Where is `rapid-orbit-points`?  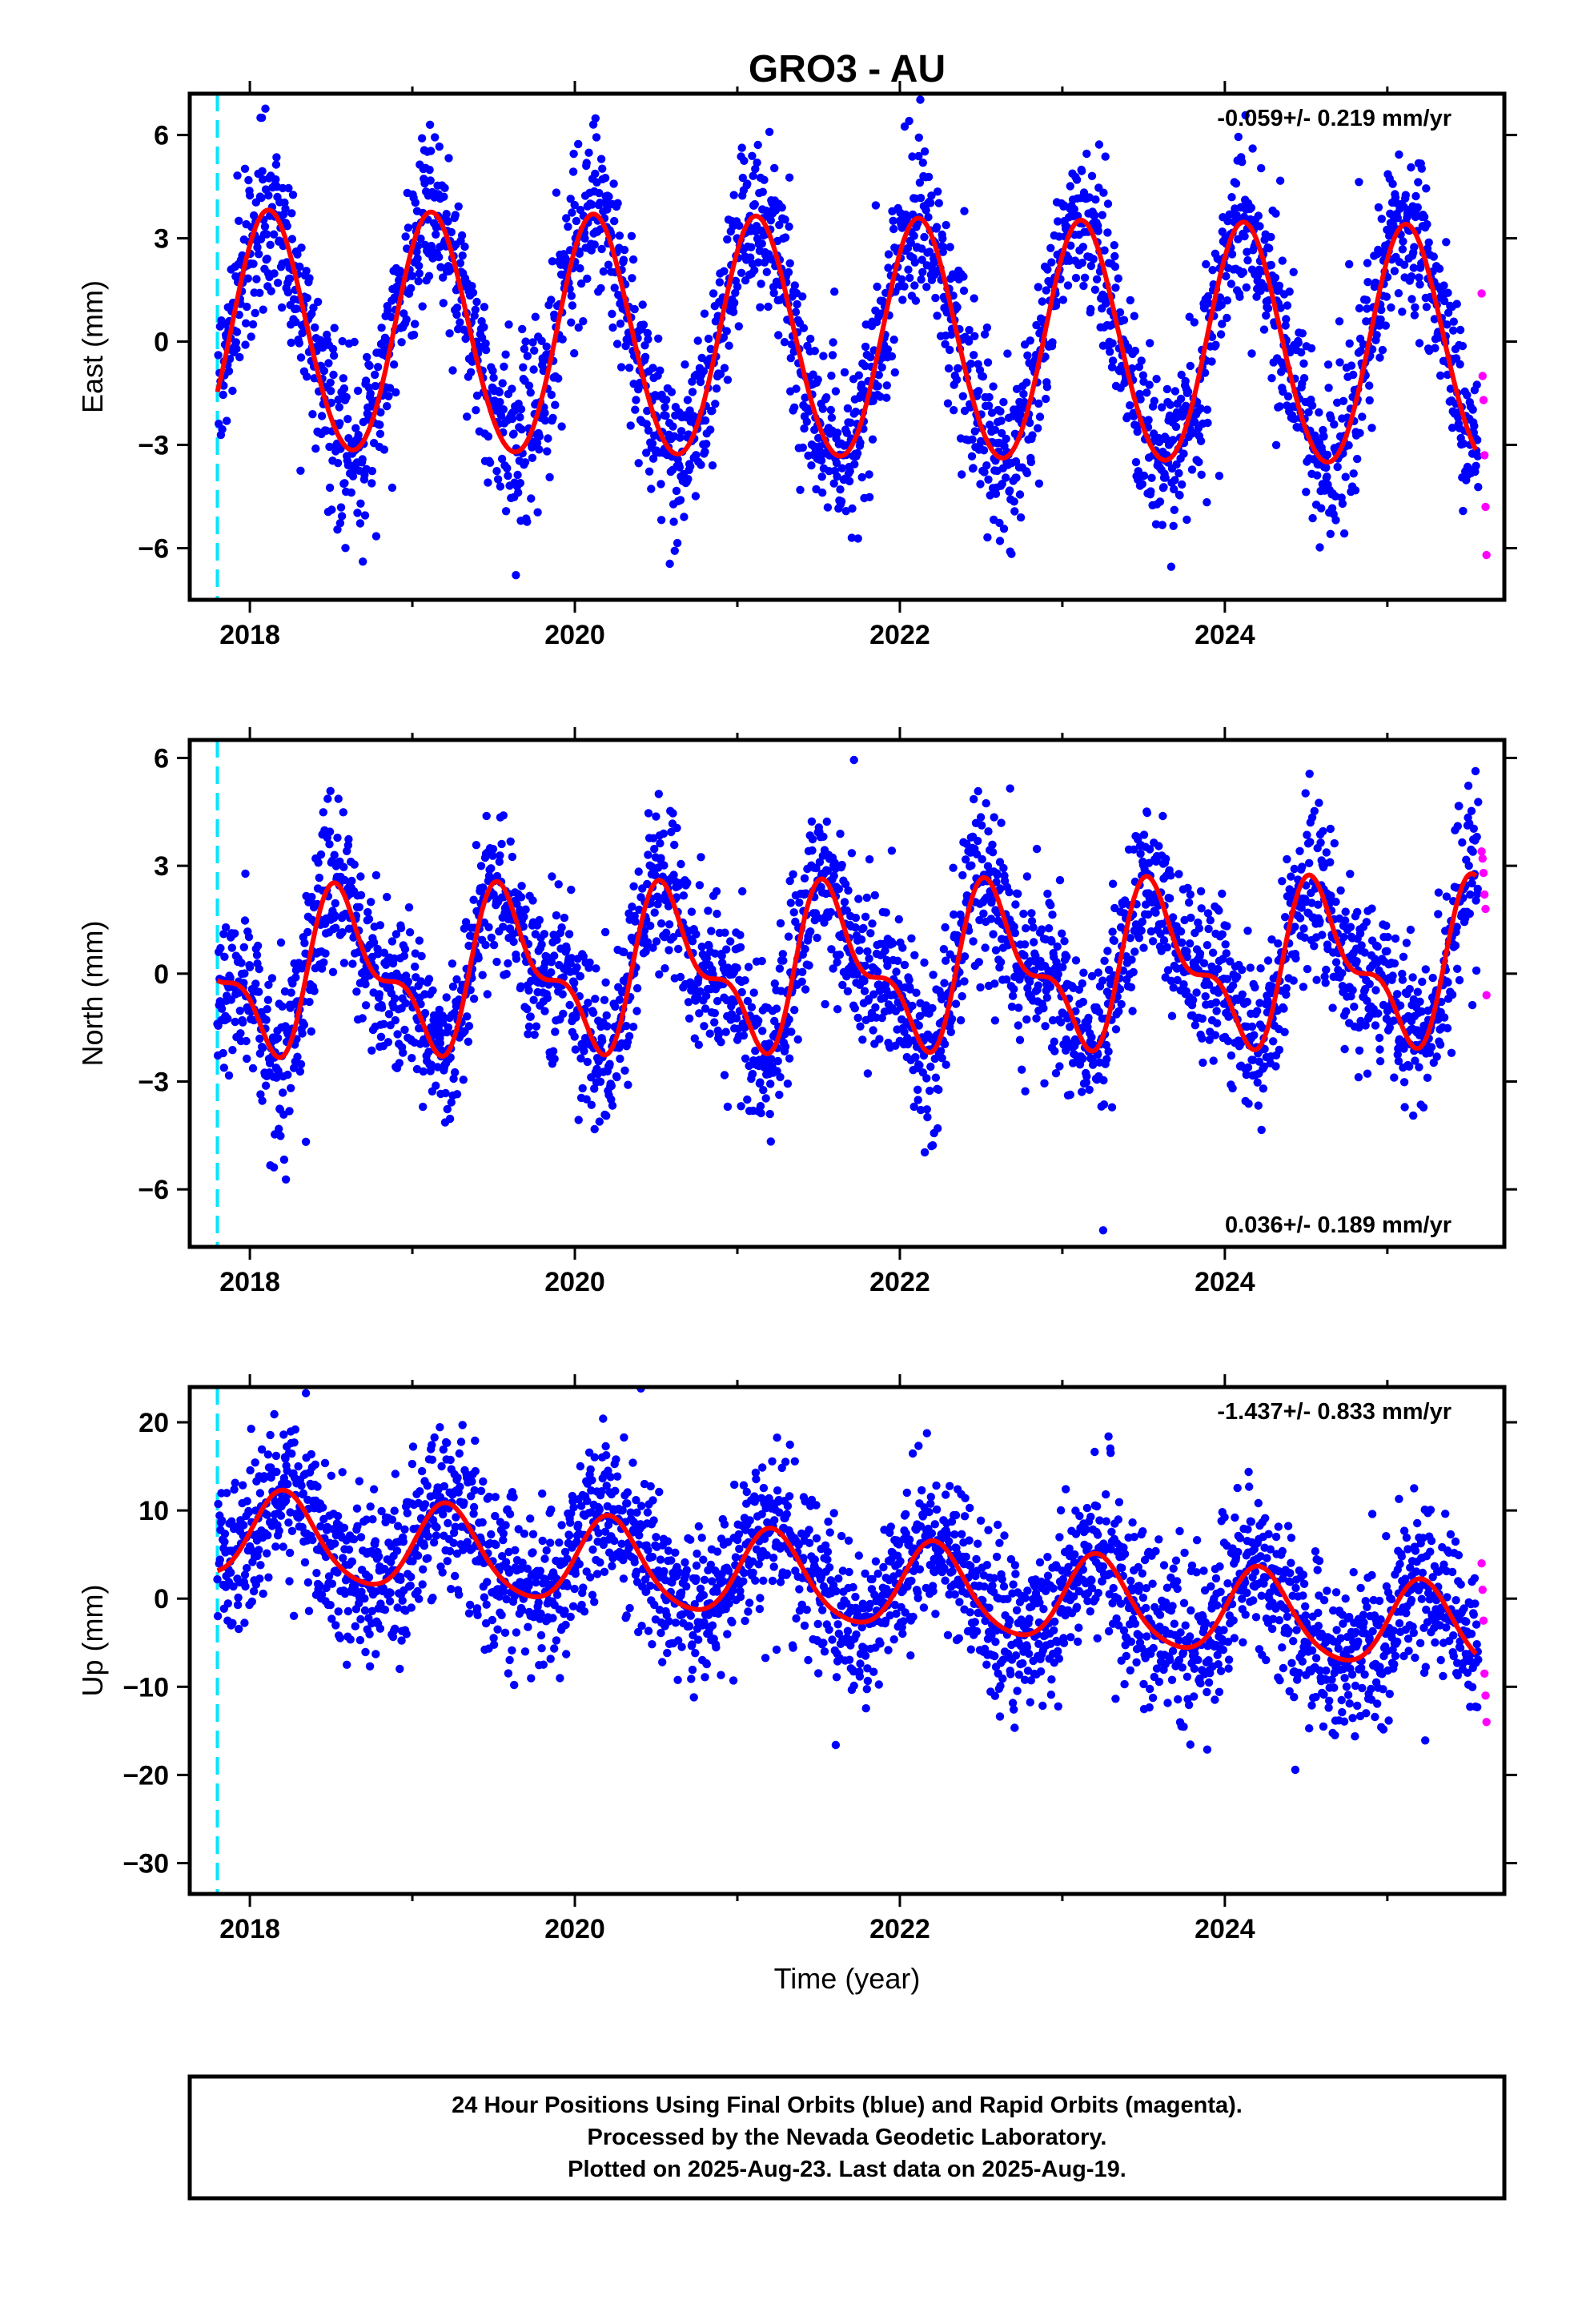 rapid-orbit-points is located at coordinates (1484, 424).